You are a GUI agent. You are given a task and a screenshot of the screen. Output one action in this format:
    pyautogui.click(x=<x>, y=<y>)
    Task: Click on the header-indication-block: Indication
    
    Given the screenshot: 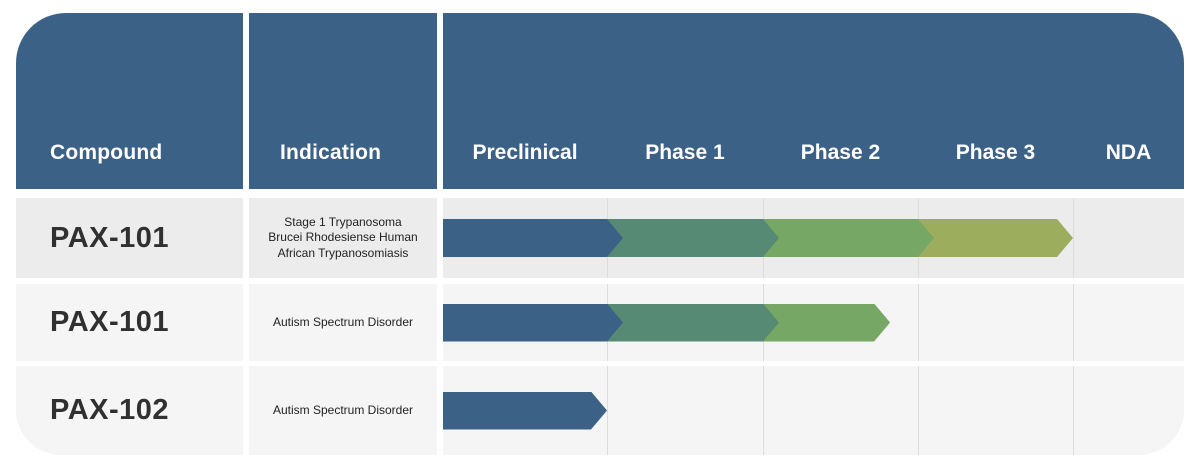 What is the action you would take?
    pyautogui.click(x=343, y=101)
    